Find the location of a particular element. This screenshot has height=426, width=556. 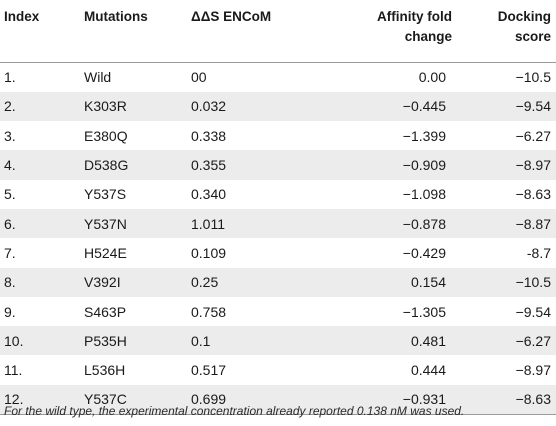

table-row: 6. Y537N 1.011 −0.878 −8.87 is located at coordinates (278, 223).